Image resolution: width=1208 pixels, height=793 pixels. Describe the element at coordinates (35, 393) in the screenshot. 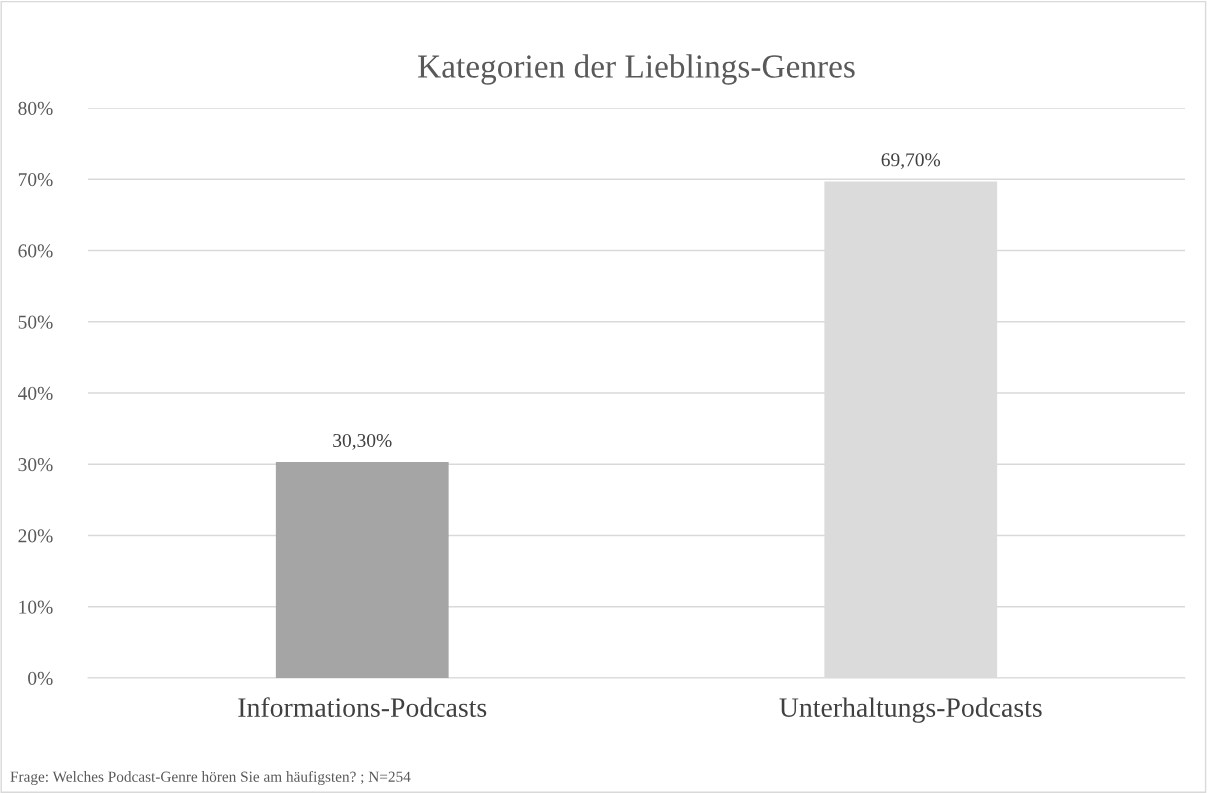

I see `y-tick-label: 40%` at that location.